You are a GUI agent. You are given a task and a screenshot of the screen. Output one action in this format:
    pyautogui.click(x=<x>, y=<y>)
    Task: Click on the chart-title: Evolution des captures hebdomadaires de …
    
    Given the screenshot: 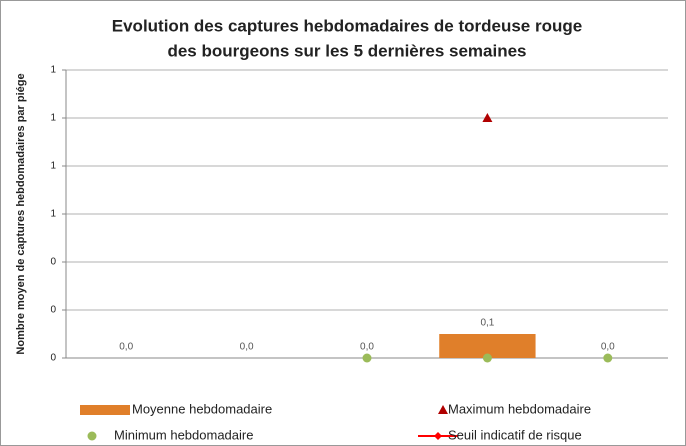 What is the action you would take?
    pyautogui.click(x=347, y=25)
    